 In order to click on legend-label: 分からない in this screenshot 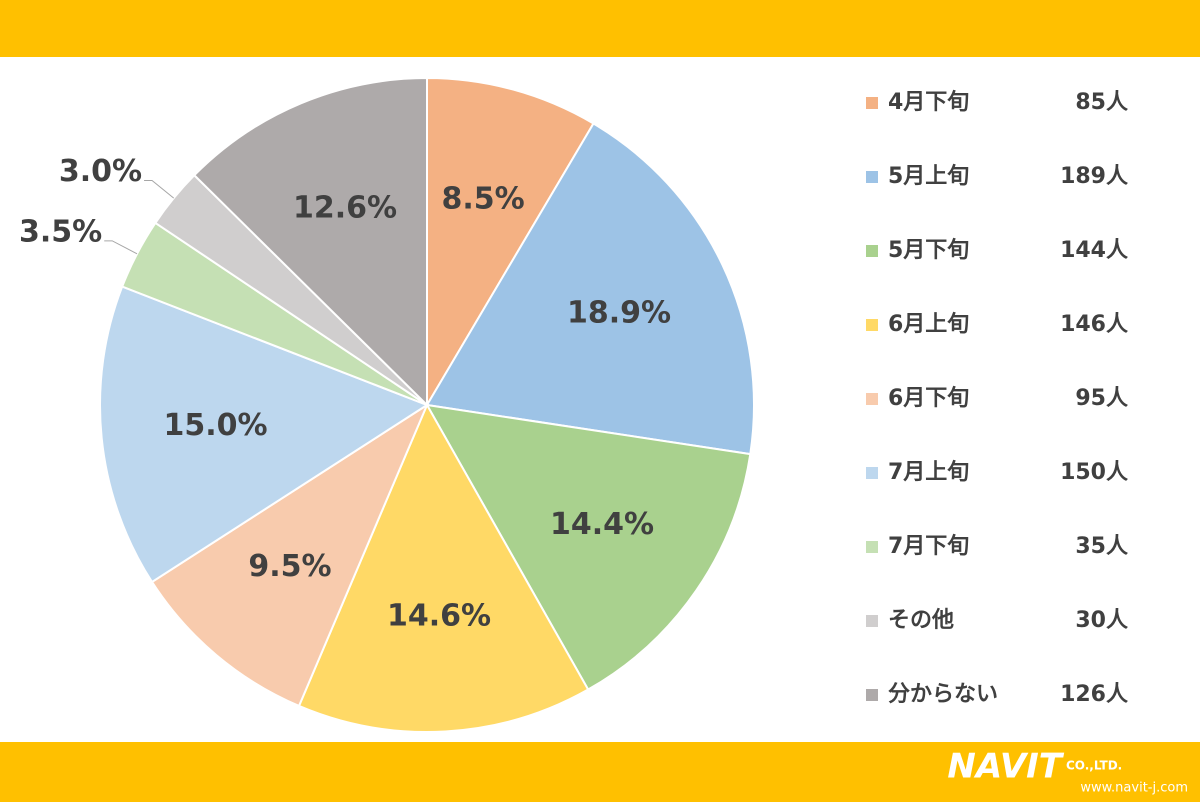, I will do `click(943, 694)`.